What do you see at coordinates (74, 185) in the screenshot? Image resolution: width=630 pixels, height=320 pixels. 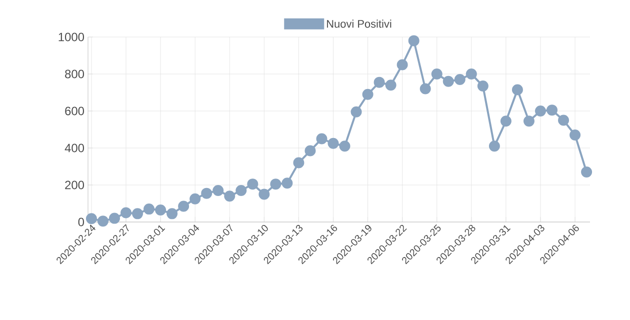 I see `y-tick-label: 200` at bounding box center [74, 185].